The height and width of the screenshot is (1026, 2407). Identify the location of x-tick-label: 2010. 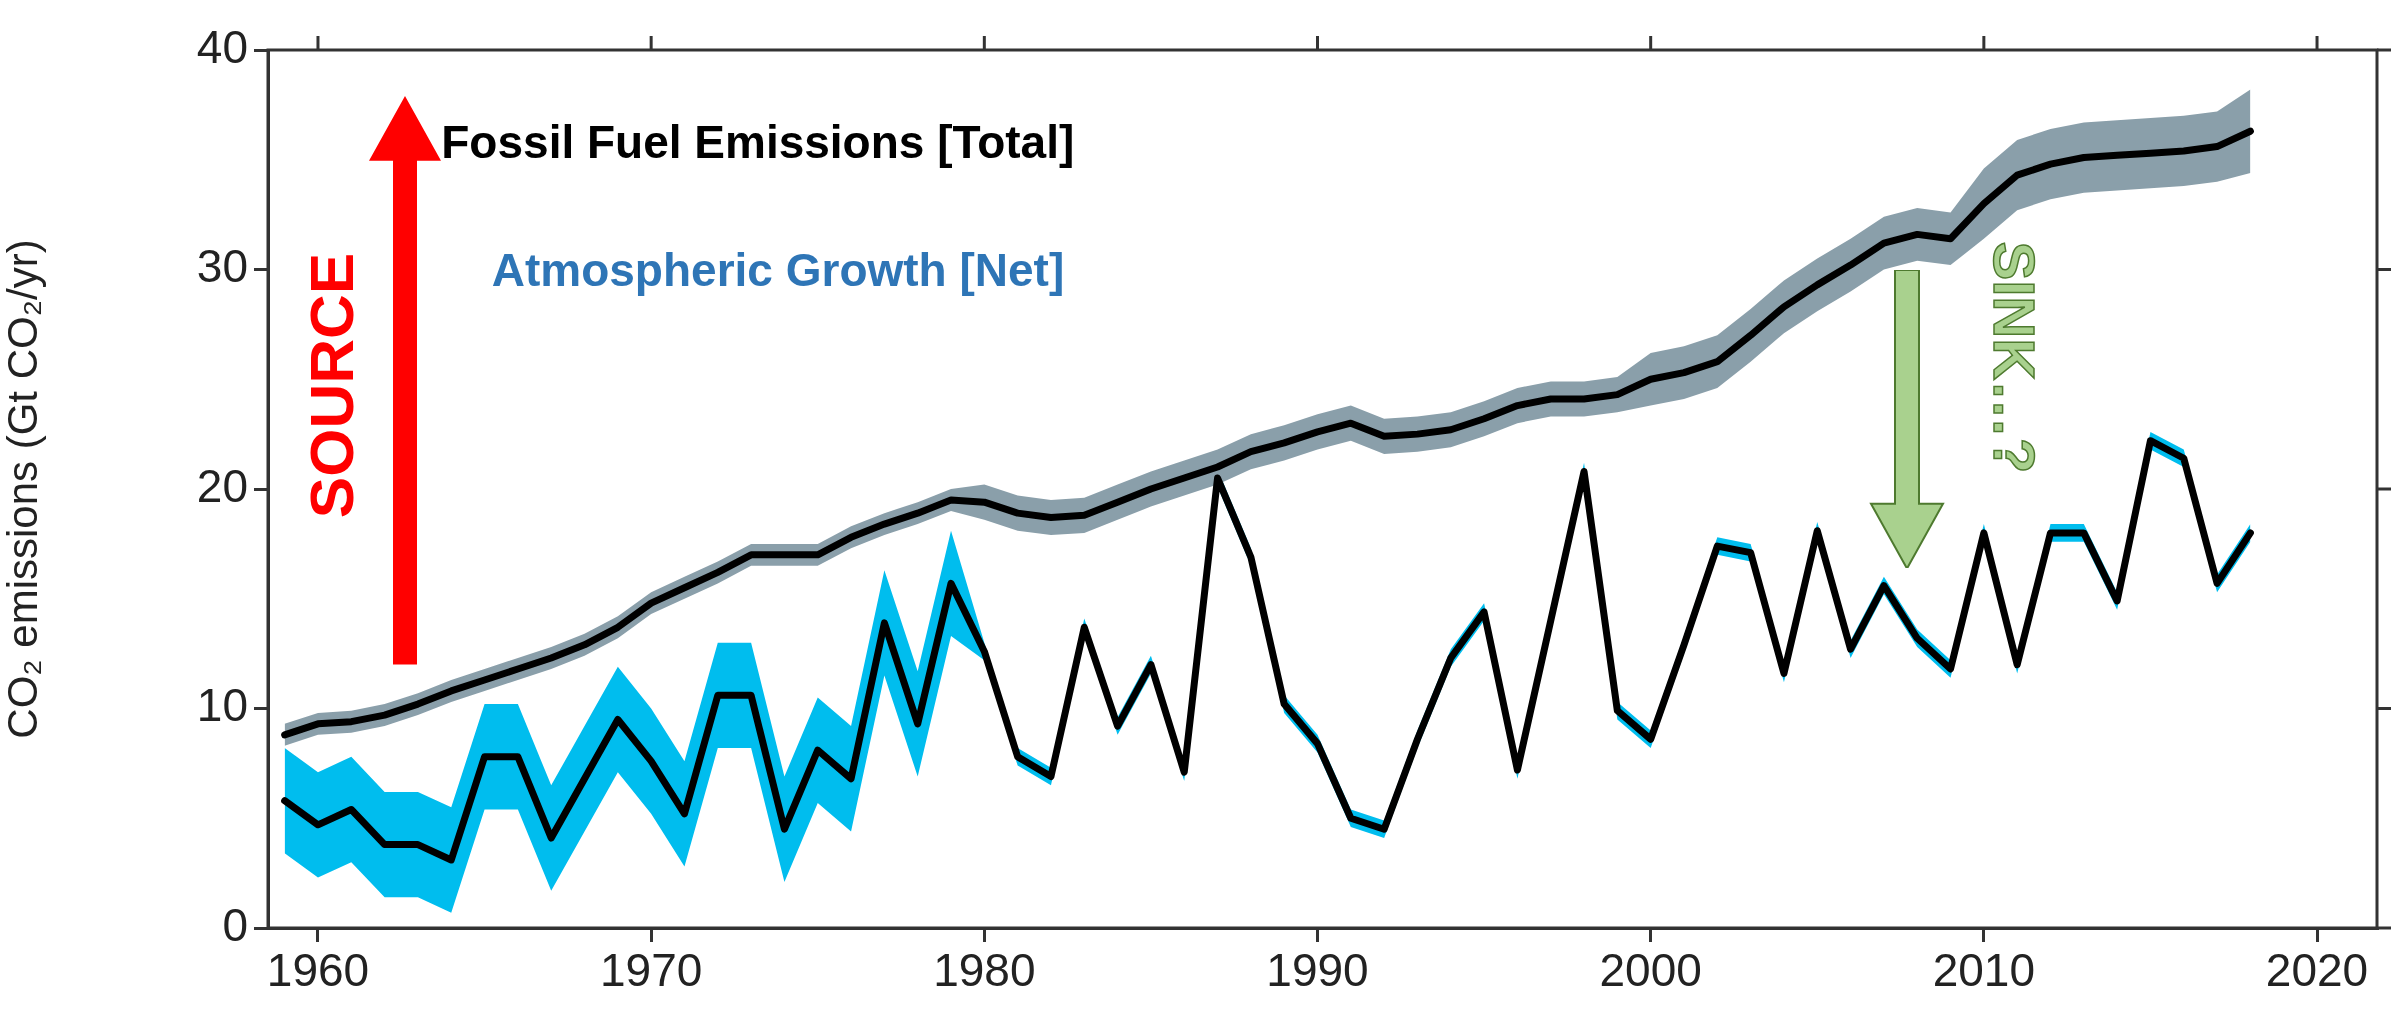
(1984, 970).